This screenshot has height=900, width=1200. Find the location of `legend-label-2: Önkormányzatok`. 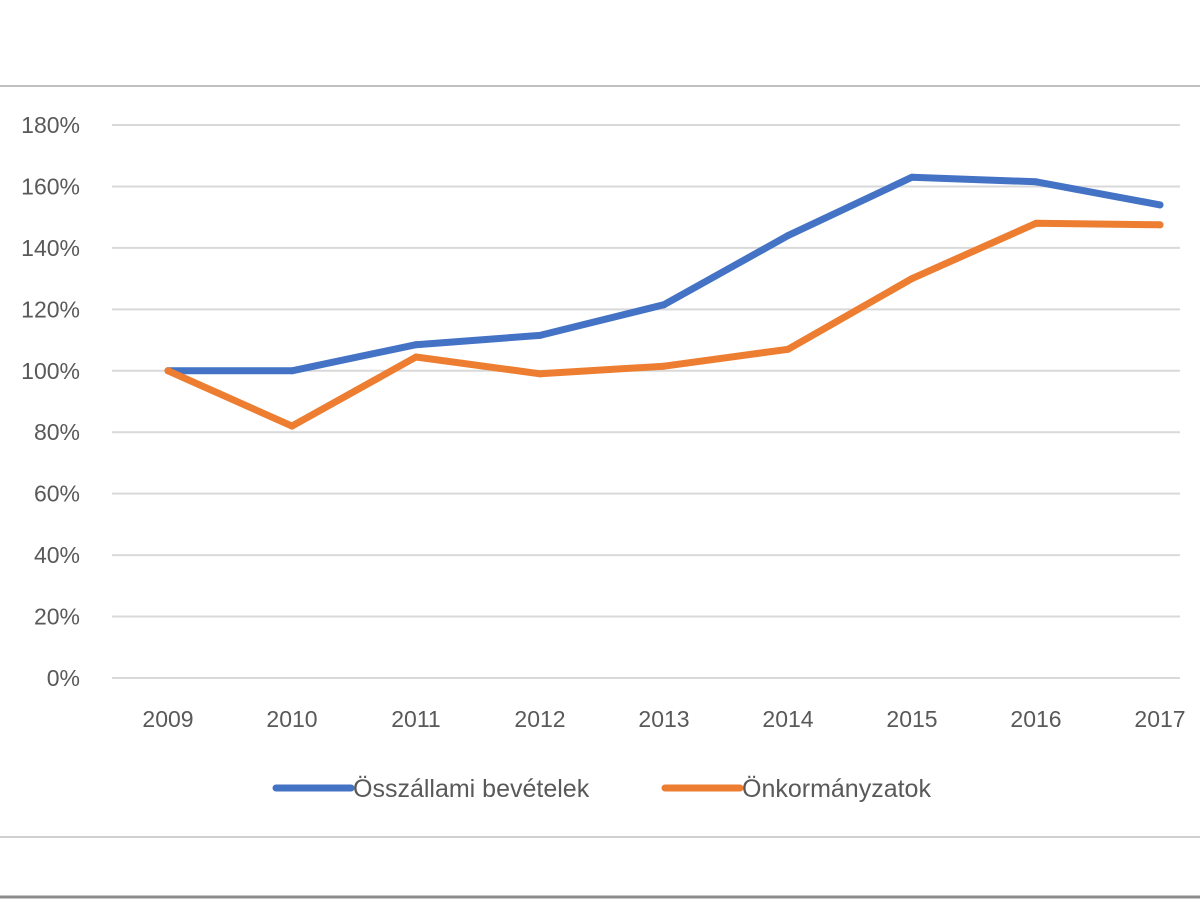

legend-label-2: Önkormányzatok is located at coordinates (836, 789).